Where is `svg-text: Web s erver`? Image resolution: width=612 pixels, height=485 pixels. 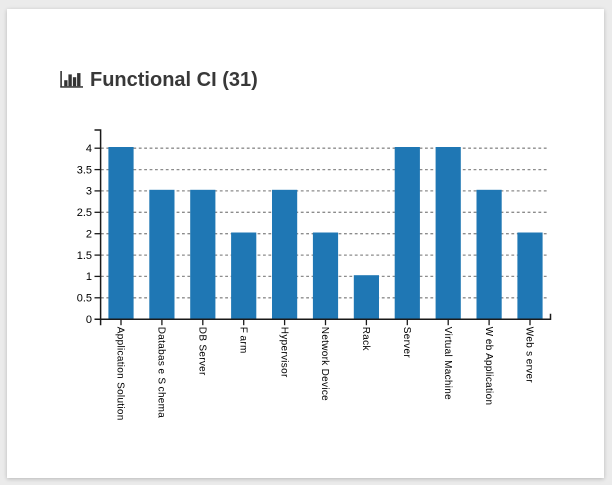 svg-text: Web s erver is located at coordinates (529, 355).